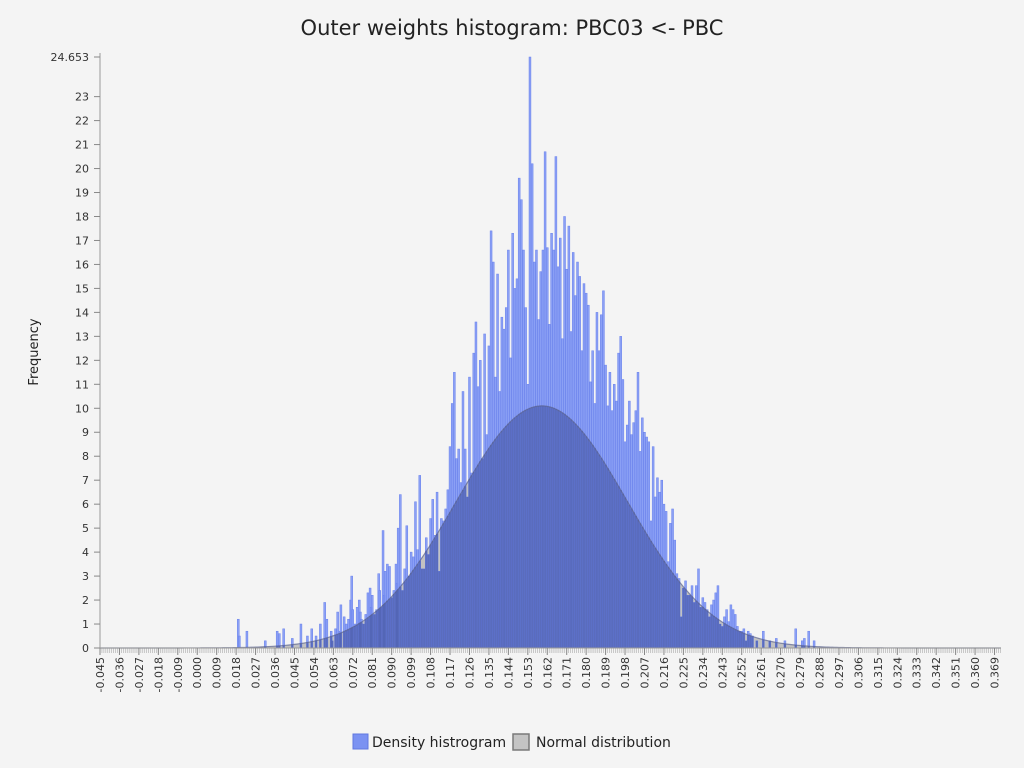 This screenshot has height=768, width=1024. What do you see at coordinates (683, 673) in the screenshot?
I see `x-tick-label: 0.225` at bounding box center [683, 673].